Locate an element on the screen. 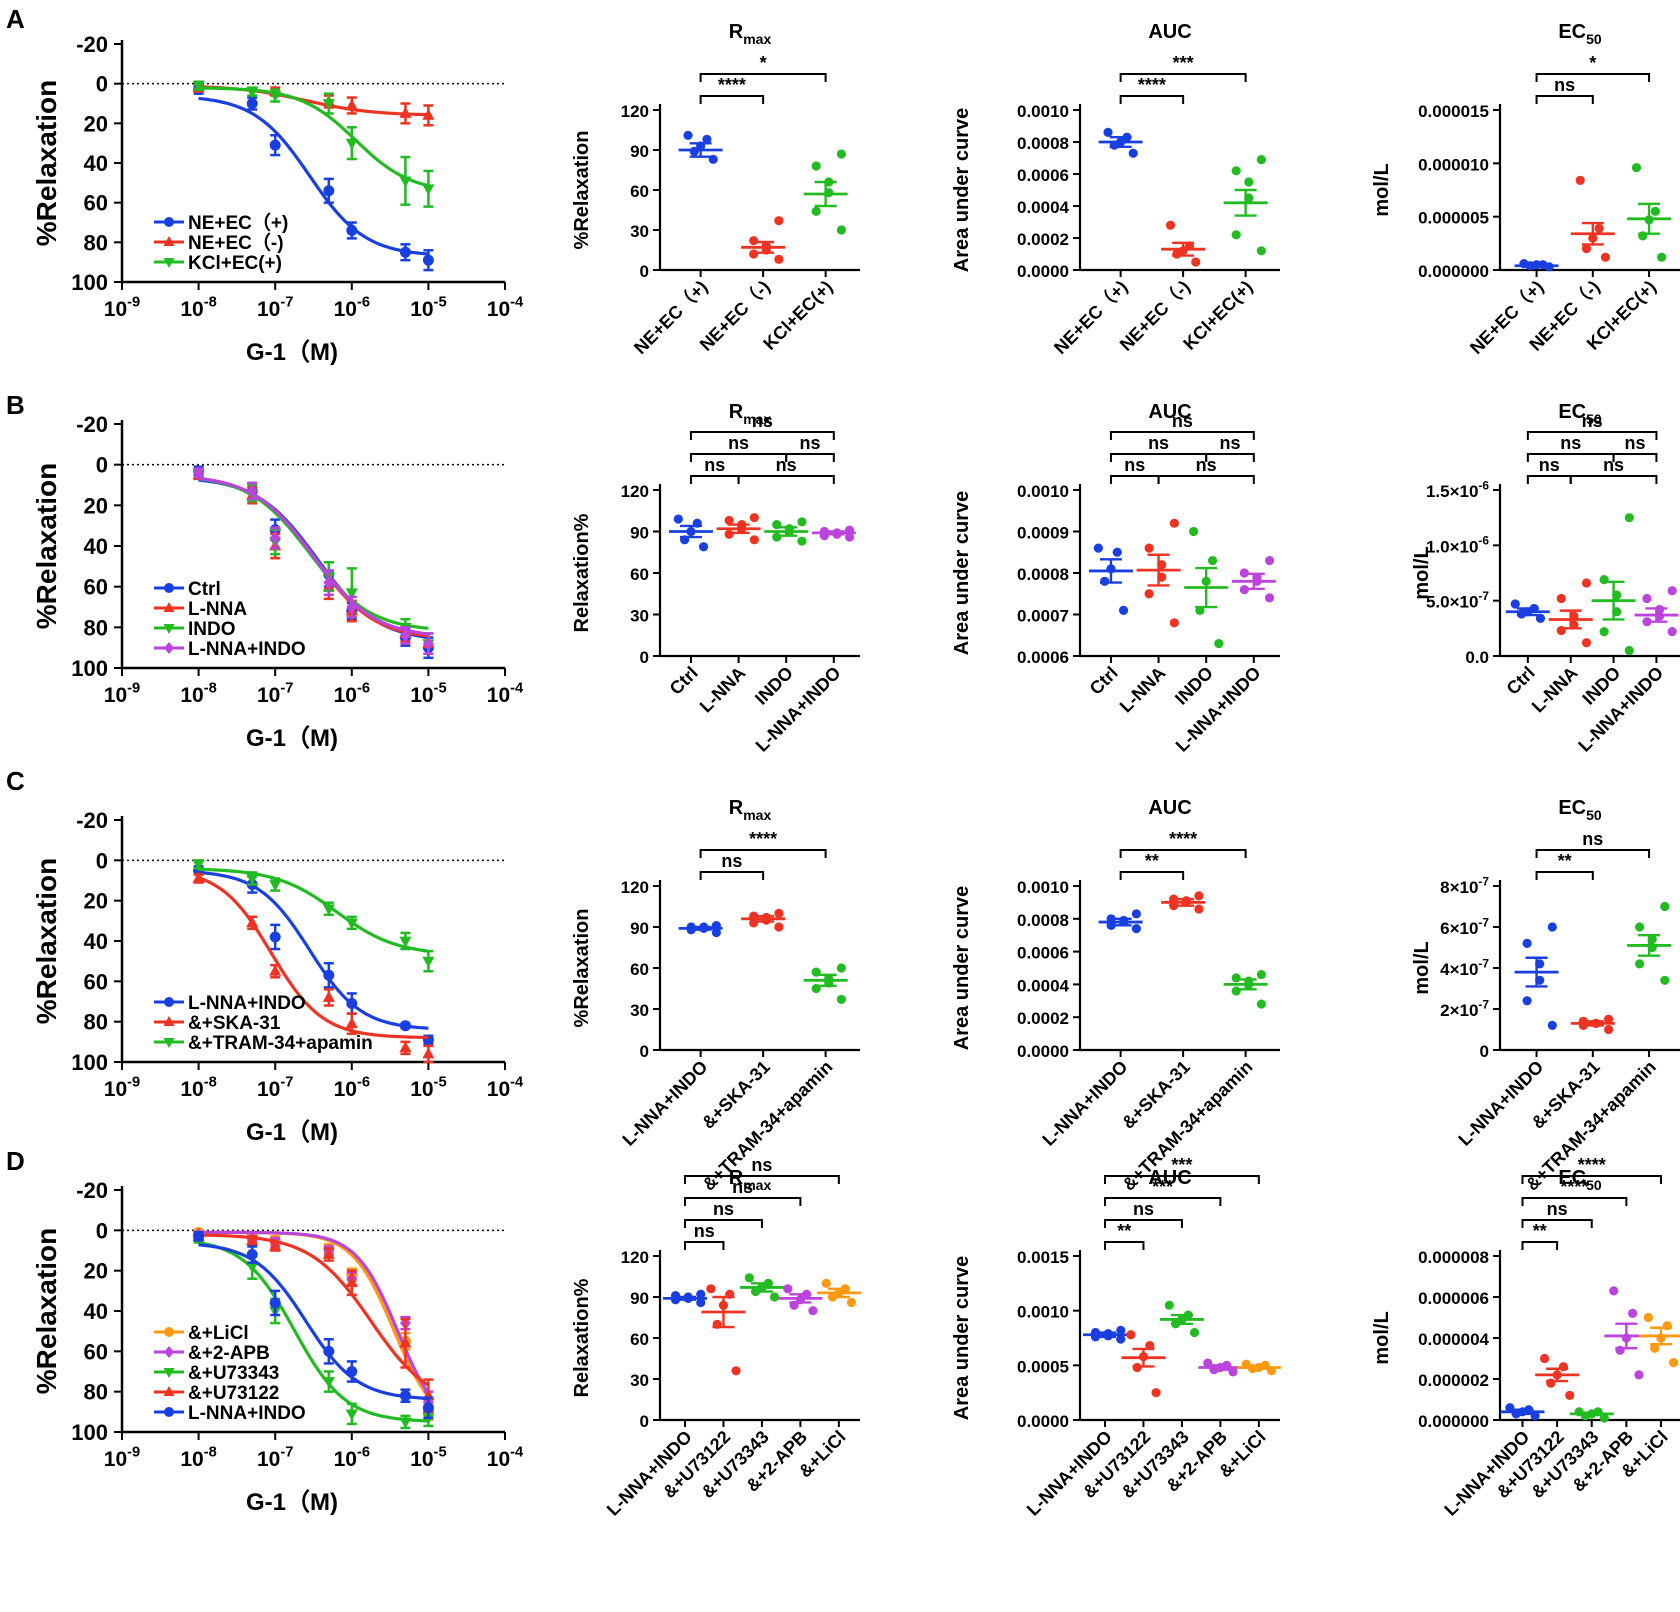 The width and height of the screenshot is (1680, 1612). y-tick-label: 1.5×10⁻⁶ is located at coordinates (1457, 489).